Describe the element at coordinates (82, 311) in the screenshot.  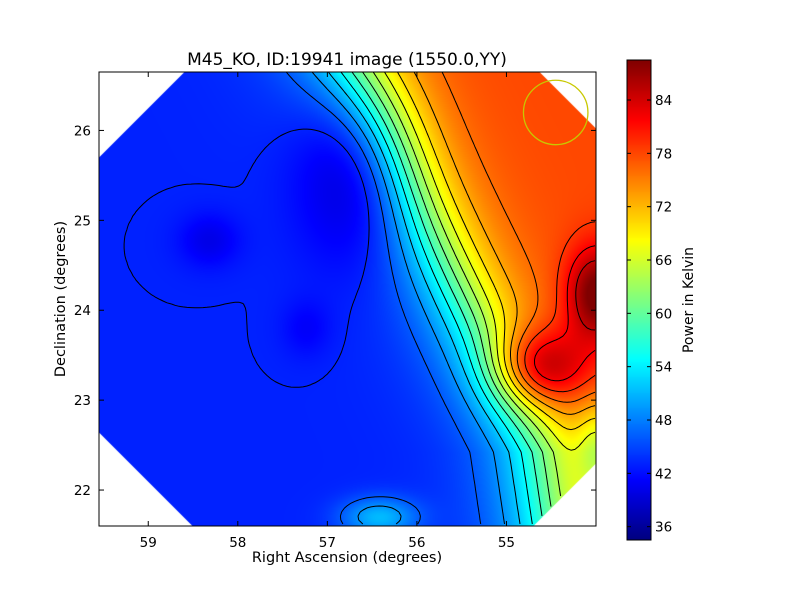
I see `y-tick-label: 24` at that location.